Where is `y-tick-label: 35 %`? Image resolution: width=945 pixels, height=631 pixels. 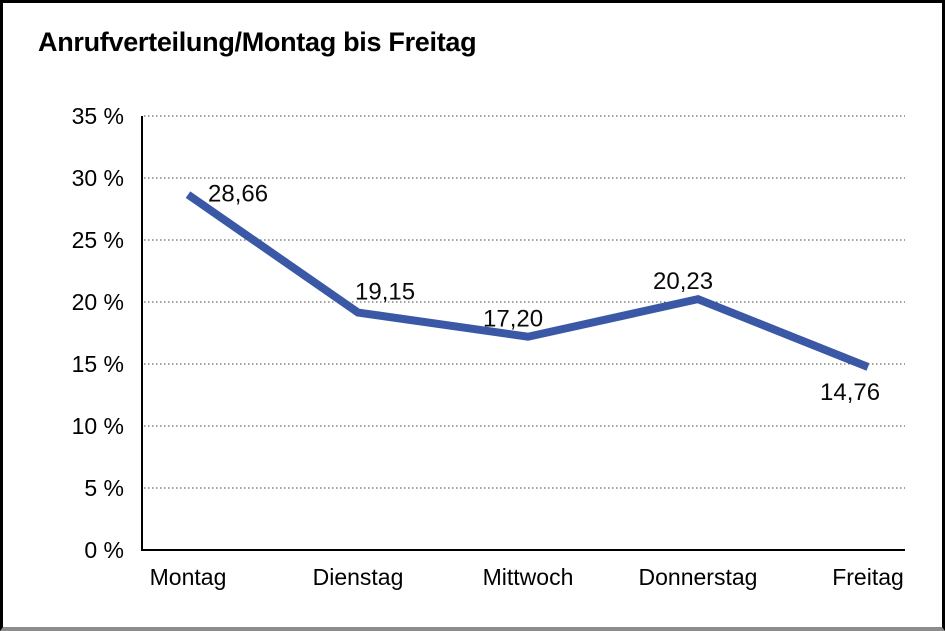
y-tick-label: 35 % is located at coordinates (98, 116).